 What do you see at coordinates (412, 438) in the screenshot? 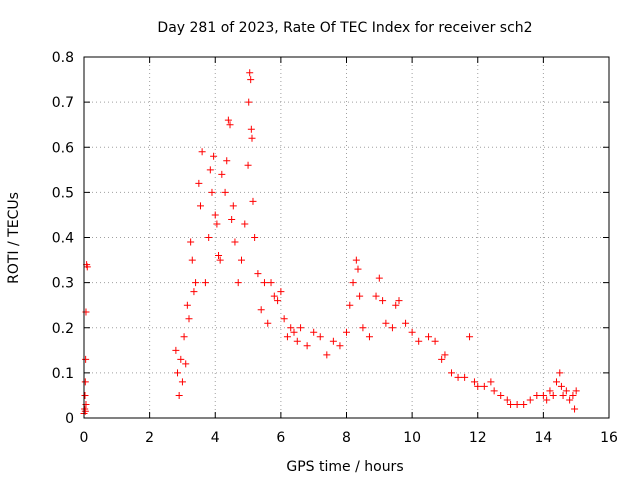
I see `x-tick-label: 10` at bounding box center [412, 438].